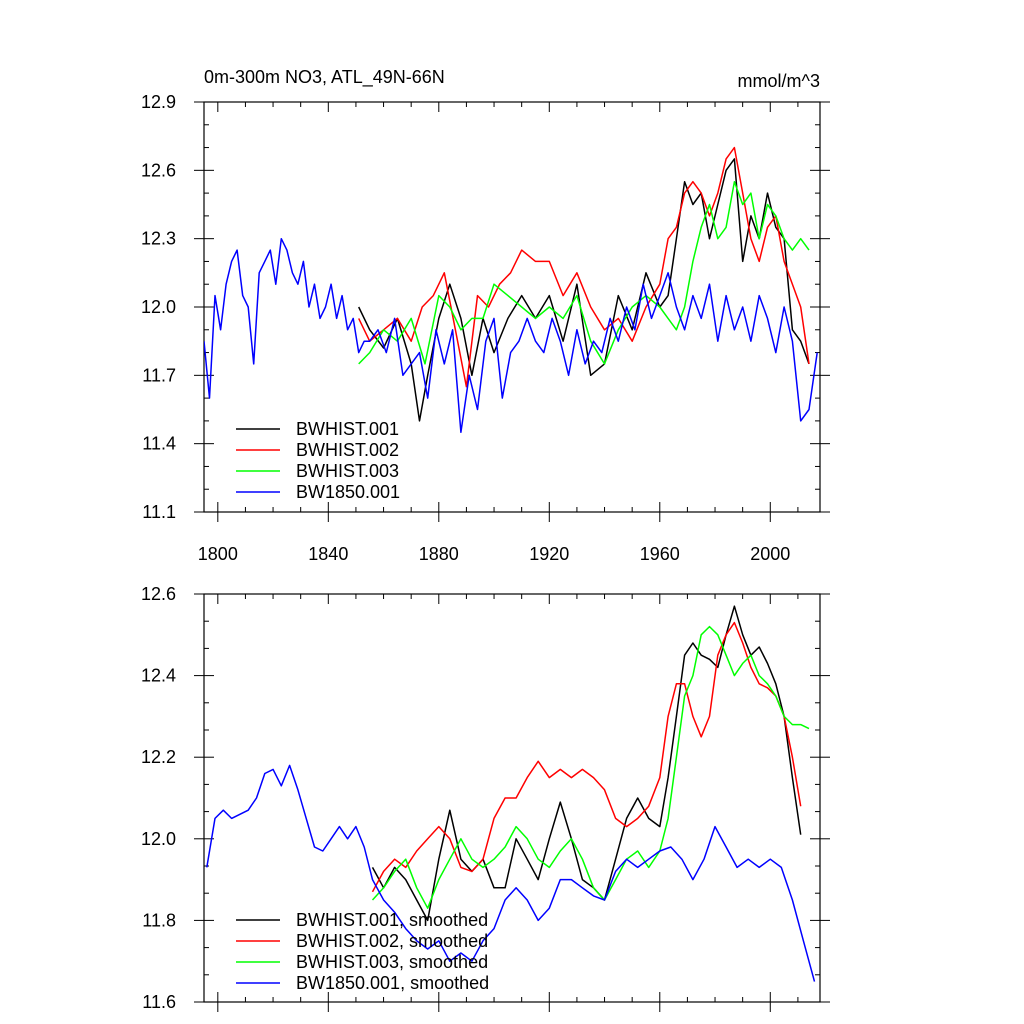  Describe the element at coordinates (159, 444) in the screenshot. I see `y-tick-label: 11.4` at that location.